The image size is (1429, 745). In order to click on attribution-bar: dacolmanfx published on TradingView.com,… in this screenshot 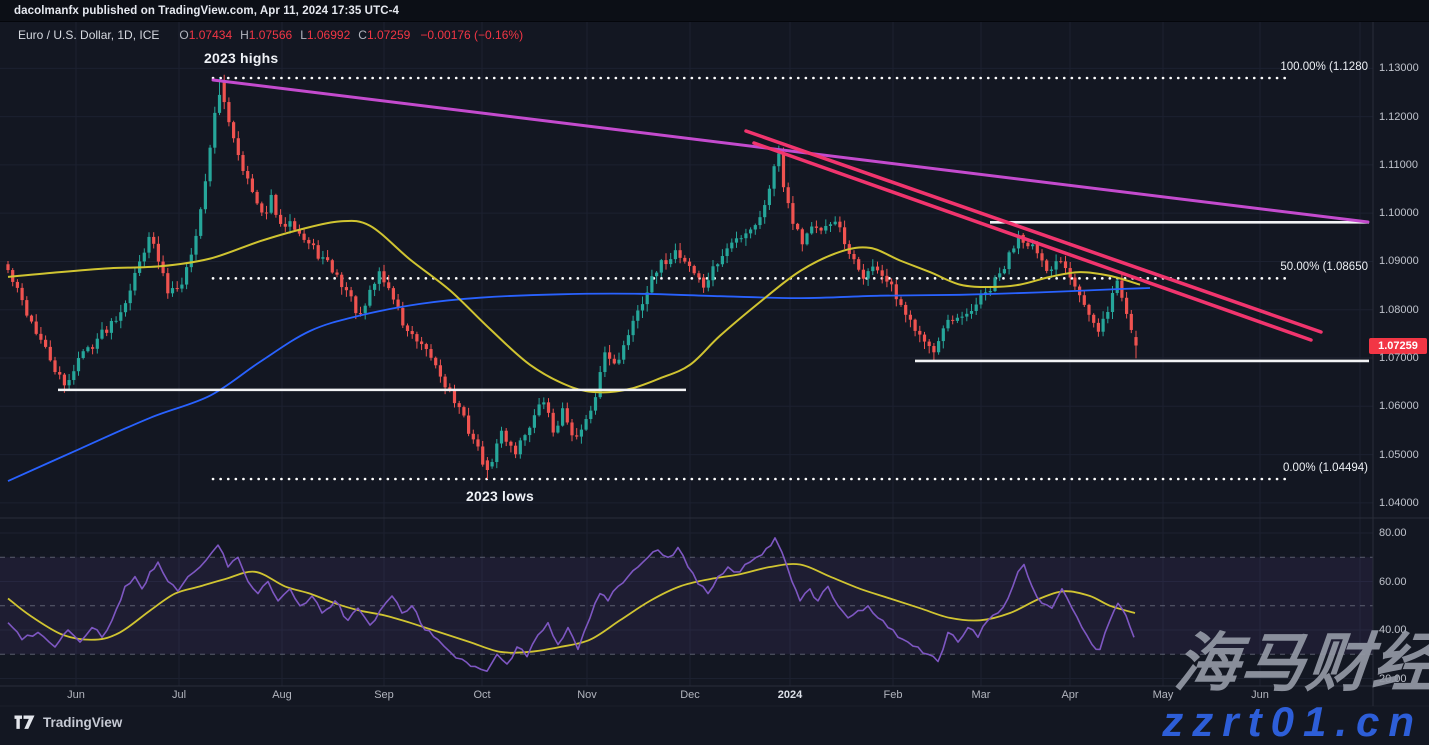, I will do `click(714, 11)`.